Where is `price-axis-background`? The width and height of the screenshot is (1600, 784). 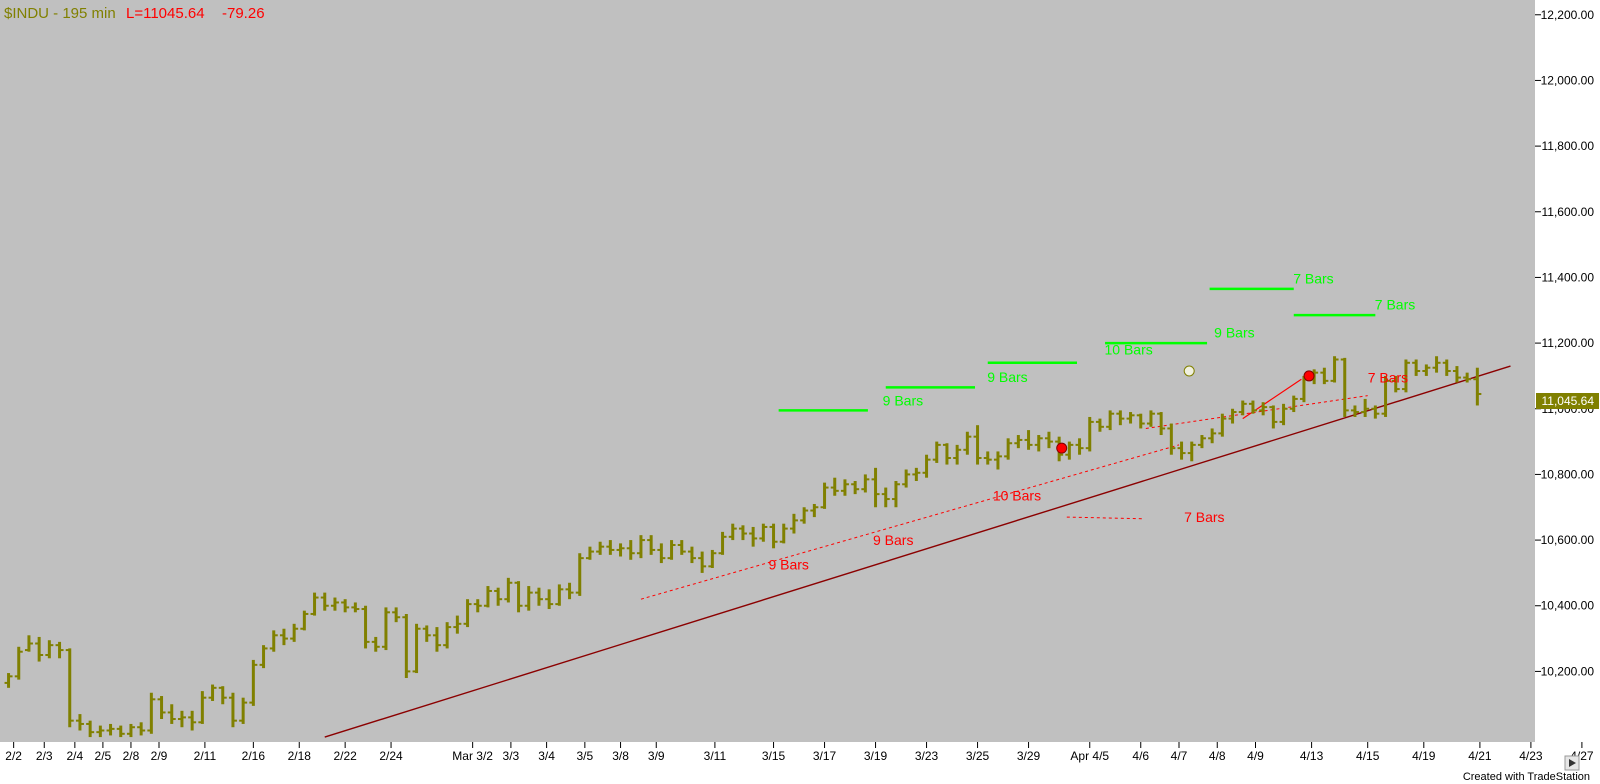
price-axis-background is located at coordinates (1567, 371).